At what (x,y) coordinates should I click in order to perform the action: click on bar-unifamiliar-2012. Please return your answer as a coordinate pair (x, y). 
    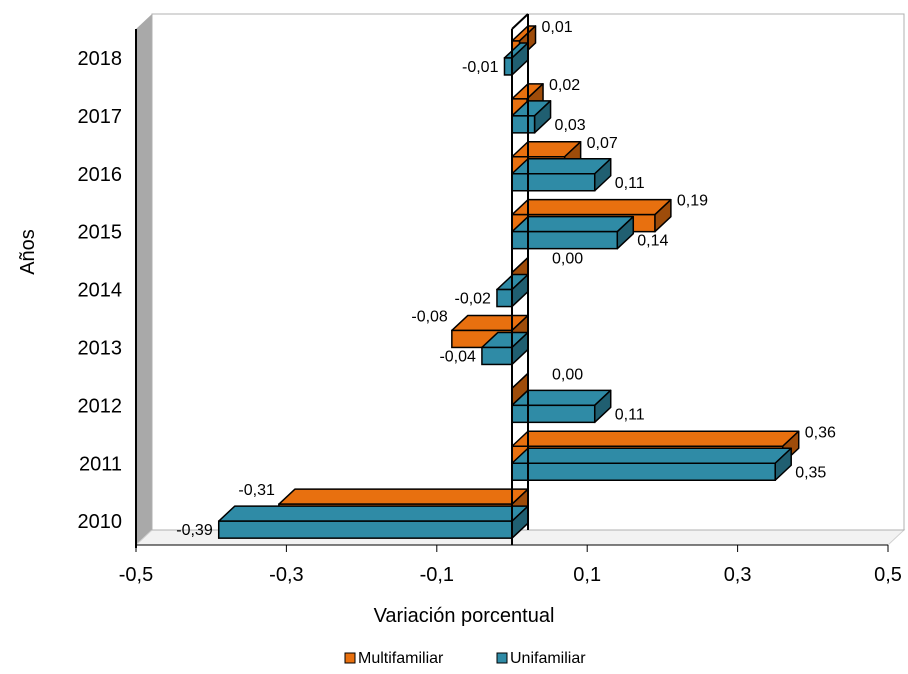
    Looking at the image, I should click on (561, 406).